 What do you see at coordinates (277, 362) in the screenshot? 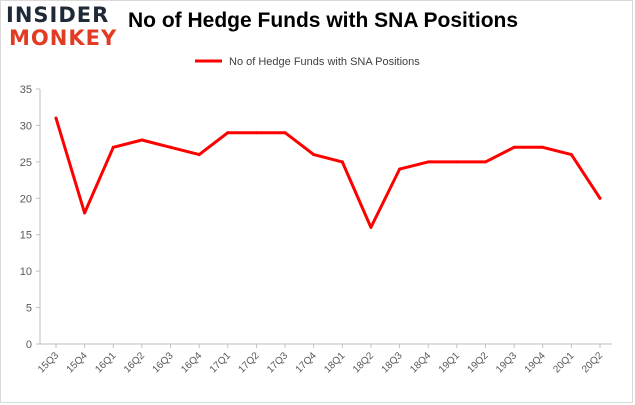
I see `x-tick-label: 17Q3` at bounding box center [277, 362].